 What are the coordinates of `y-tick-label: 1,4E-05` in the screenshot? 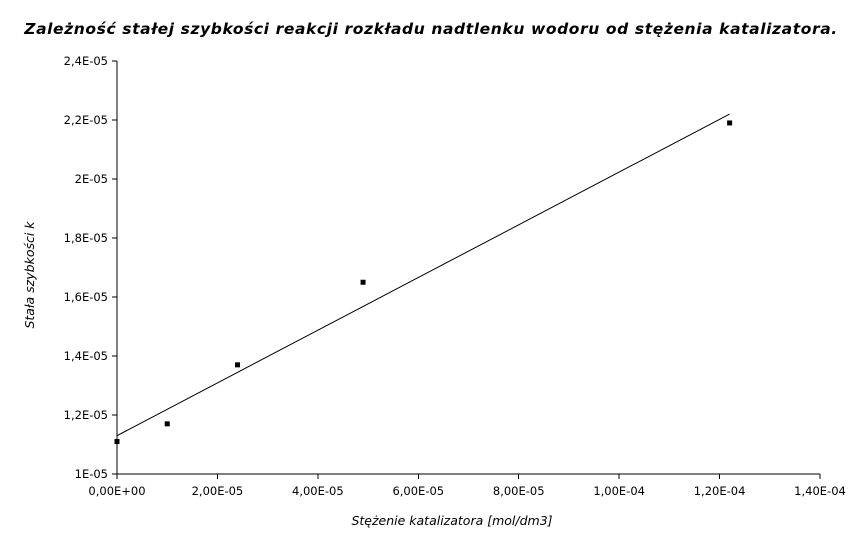 It's located at (86, 356).